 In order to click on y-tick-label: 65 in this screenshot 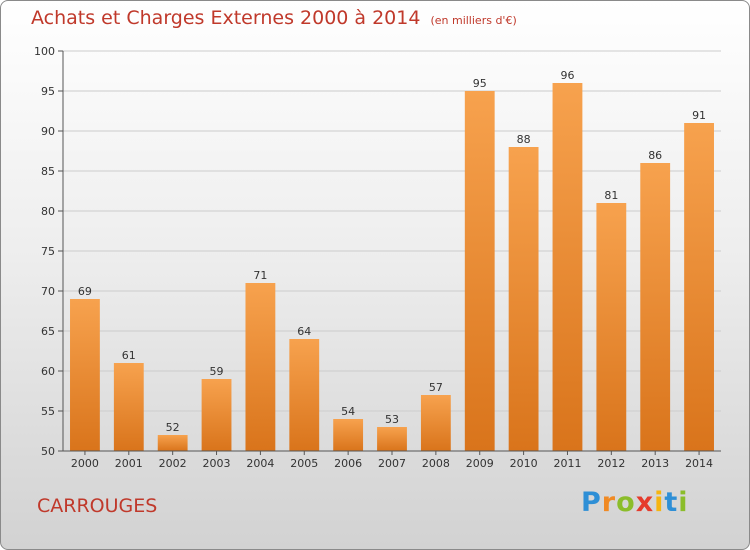, I will do `click(48, 331)`.